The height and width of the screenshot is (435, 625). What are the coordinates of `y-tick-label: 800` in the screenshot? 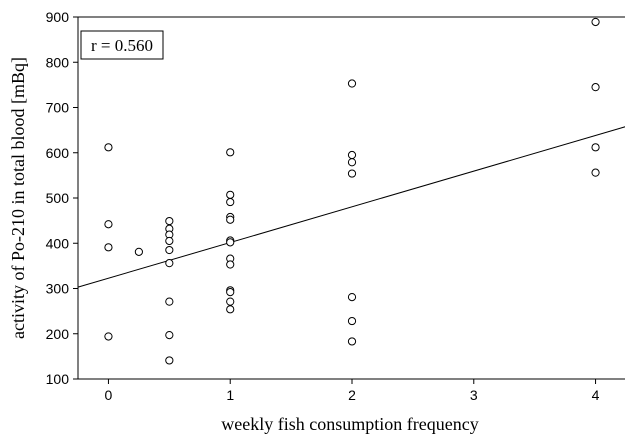 It's located at (58, 62).